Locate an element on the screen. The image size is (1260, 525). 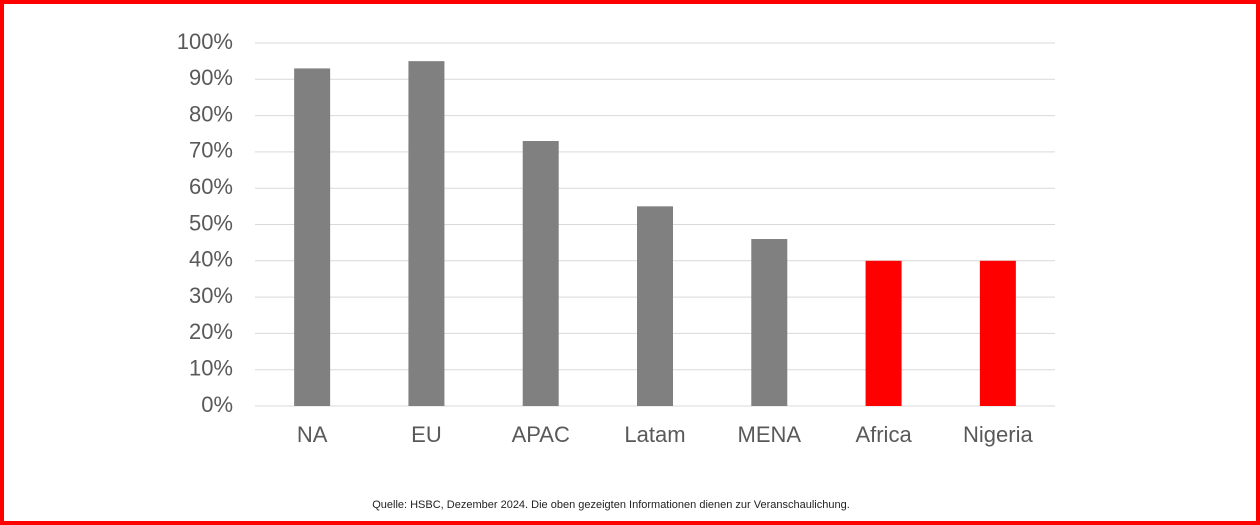
y-tick-label: 90% is located at coordinates (211, 77).